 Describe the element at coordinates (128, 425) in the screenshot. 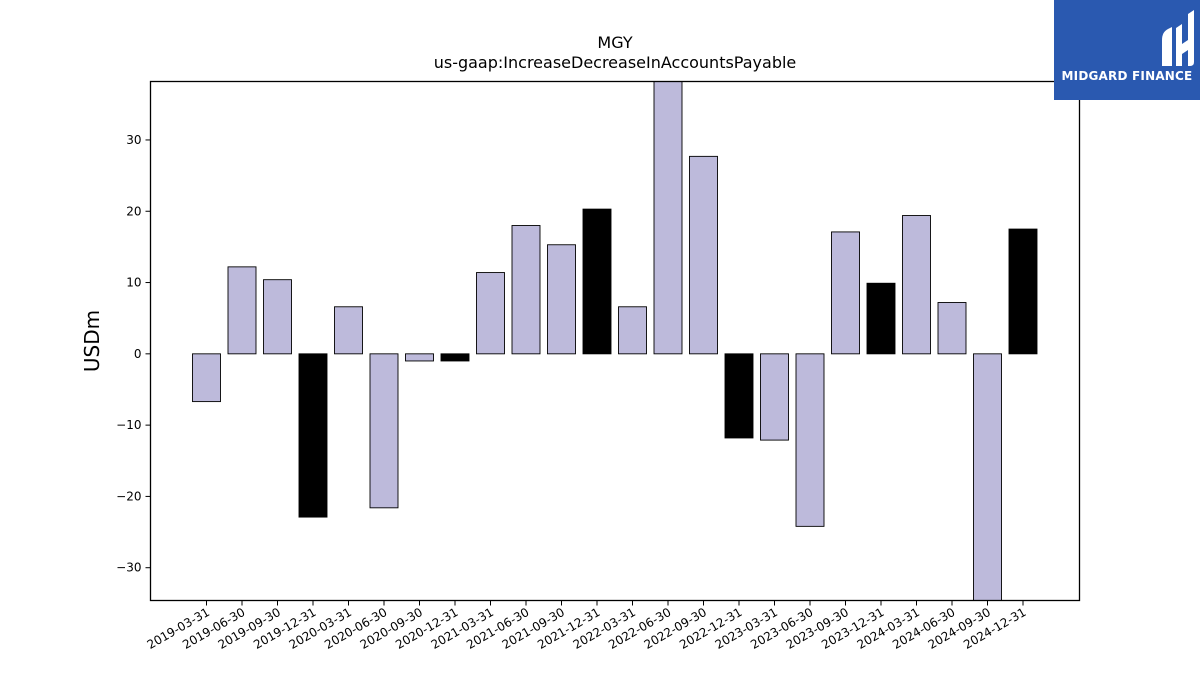

I see `y-tick-label: −10` at that location.